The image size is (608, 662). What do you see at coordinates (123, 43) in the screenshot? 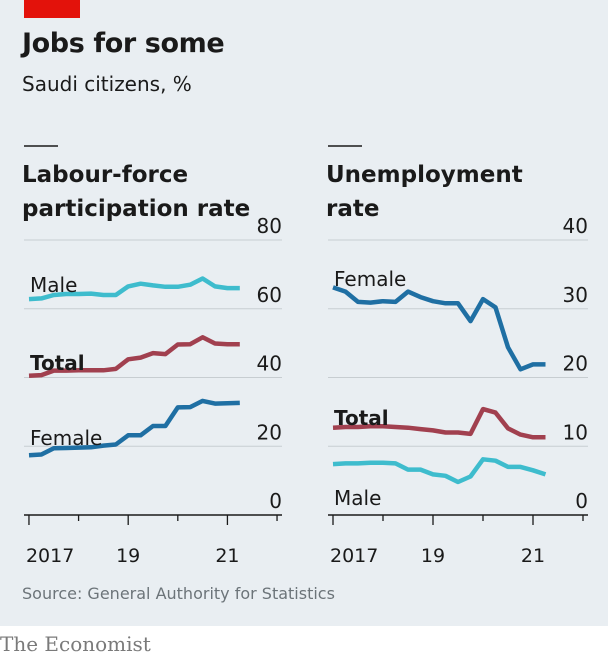
I see `figure-title: Jobs for some` at bounding box center [123, 43].